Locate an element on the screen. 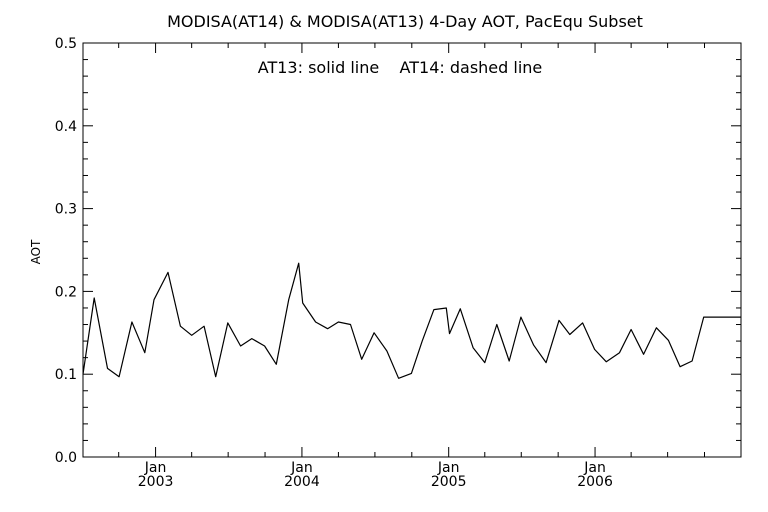 The width and height of the screenshot is (768, 512). y-axis-label: AOT is located at coordinates (36, 251).